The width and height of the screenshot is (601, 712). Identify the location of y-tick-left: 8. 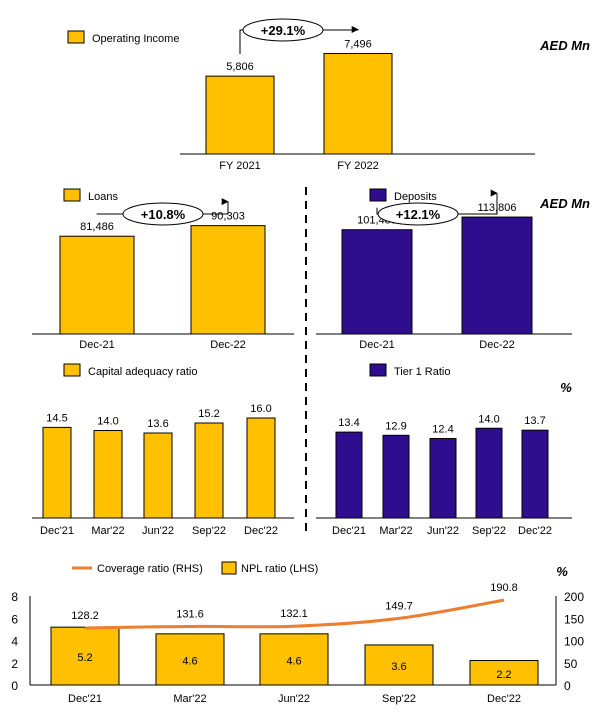
(14, 597).